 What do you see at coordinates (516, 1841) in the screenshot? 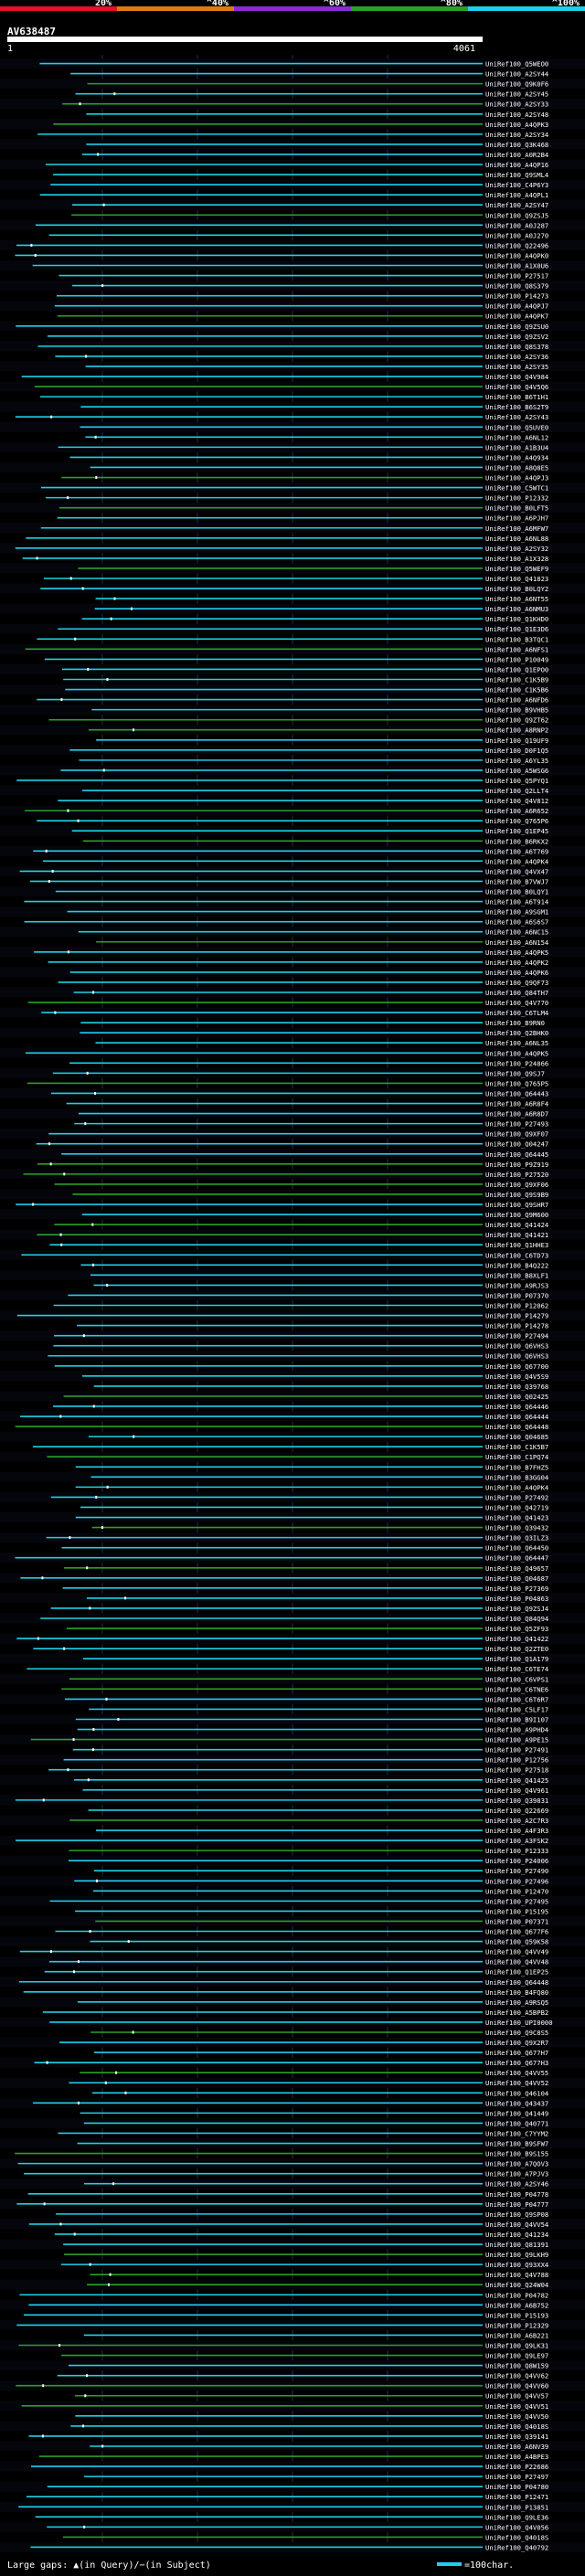
I see `hit-label: UniRef100_A3FSK2` at bounding box center [516, 1841].